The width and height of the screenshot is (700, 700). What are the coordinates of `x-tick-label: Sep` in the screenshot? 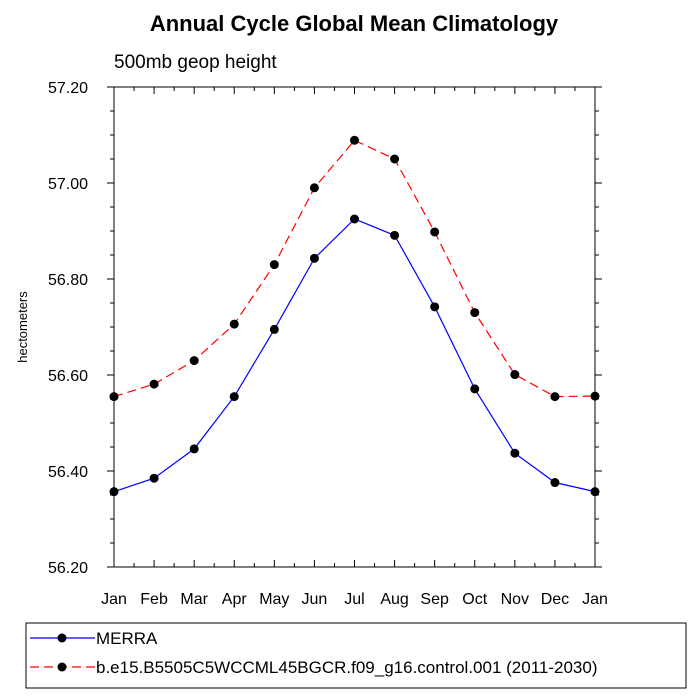 It's located at (434, 599).